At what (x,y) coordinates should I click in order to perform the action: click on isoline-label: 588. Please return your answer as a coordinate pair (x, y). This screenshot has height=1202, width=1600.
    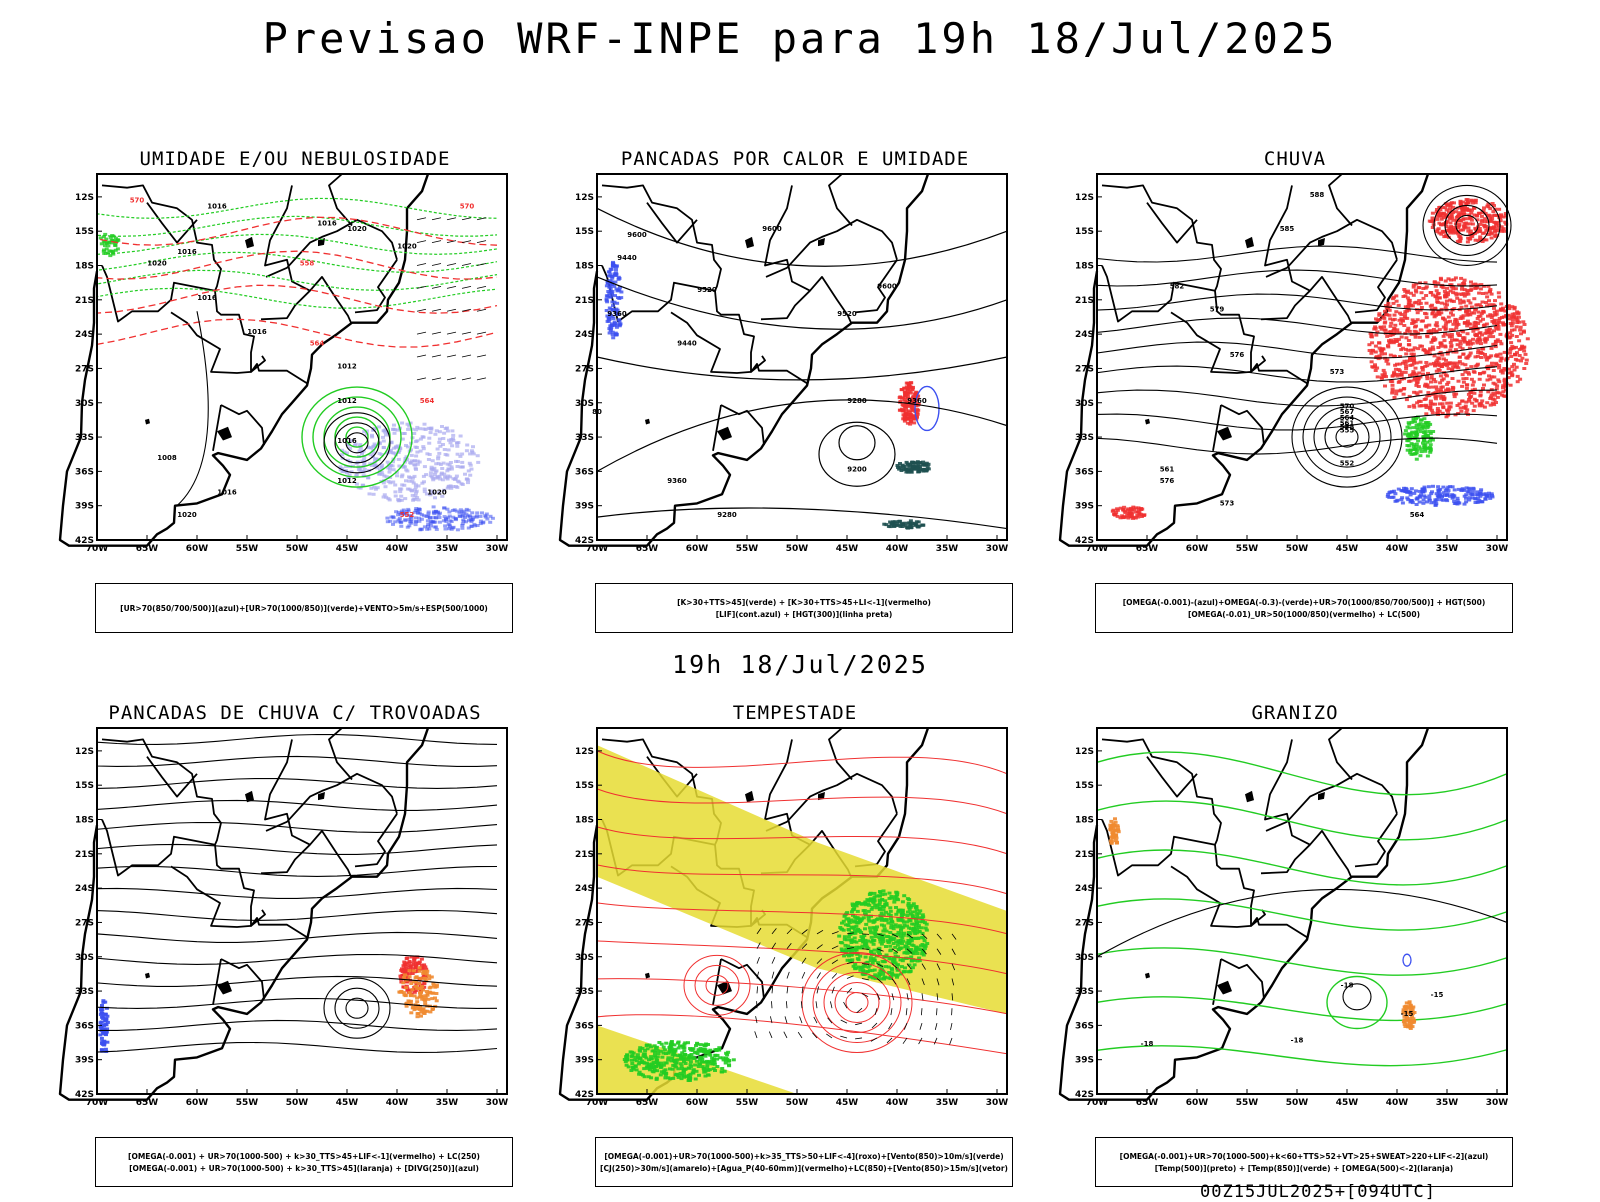
    Looking at the image, I should click on (1317, 195).